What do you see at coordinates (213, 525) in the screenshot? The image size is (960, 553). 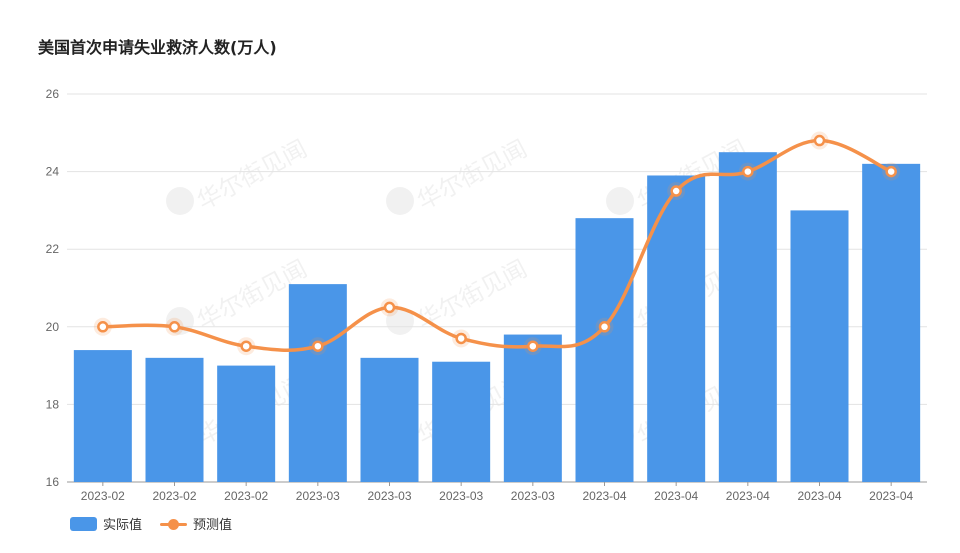 I see `legend-label-forecast: 预测值` at bounding box center [213, 525].